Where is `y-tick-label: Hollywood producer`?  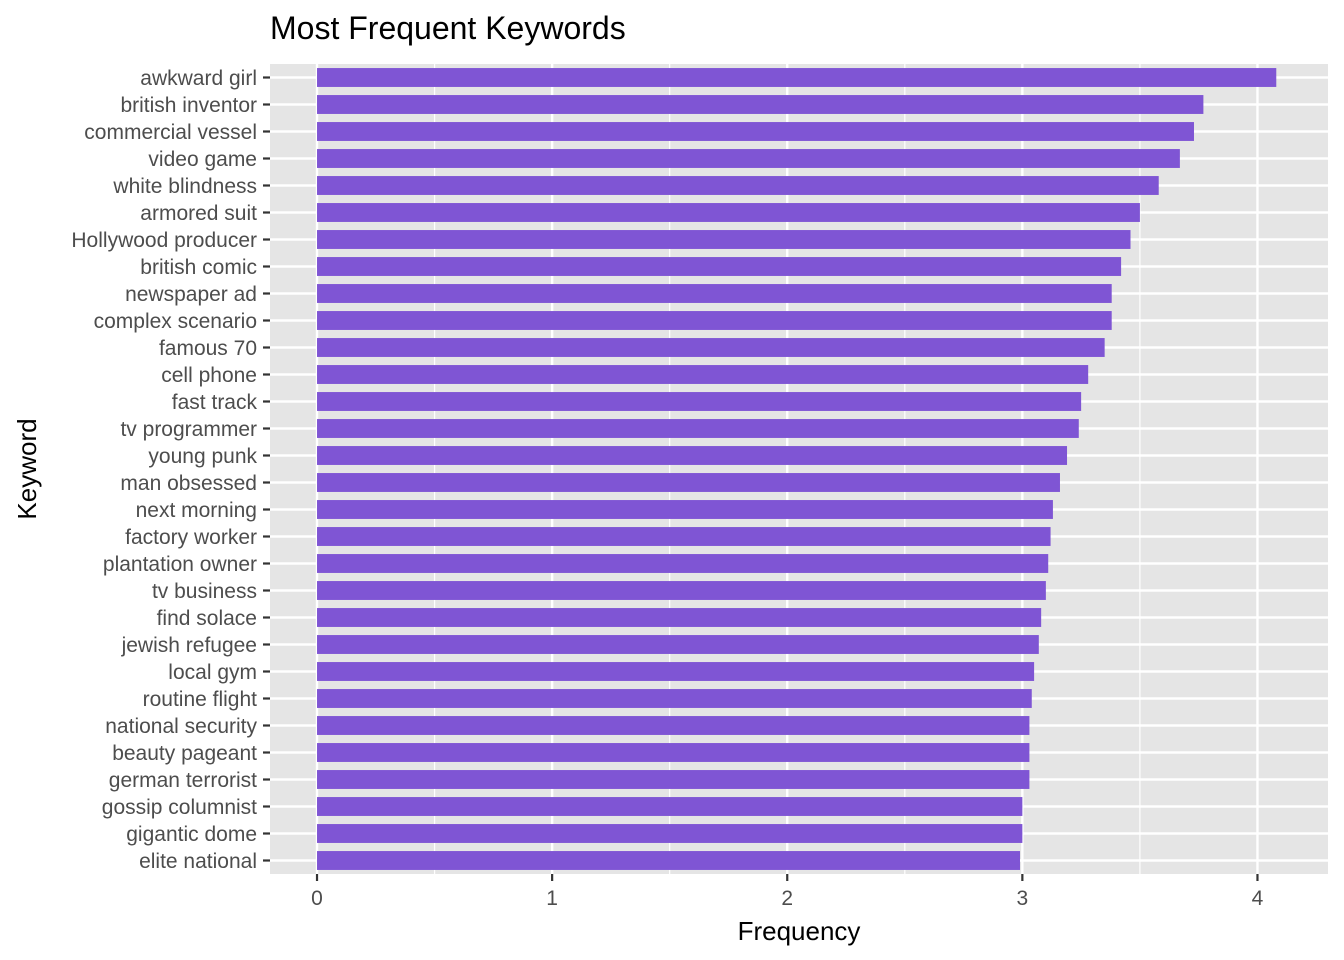 y-tick-label: Hollywood producer is located at coordinates (164, 240).